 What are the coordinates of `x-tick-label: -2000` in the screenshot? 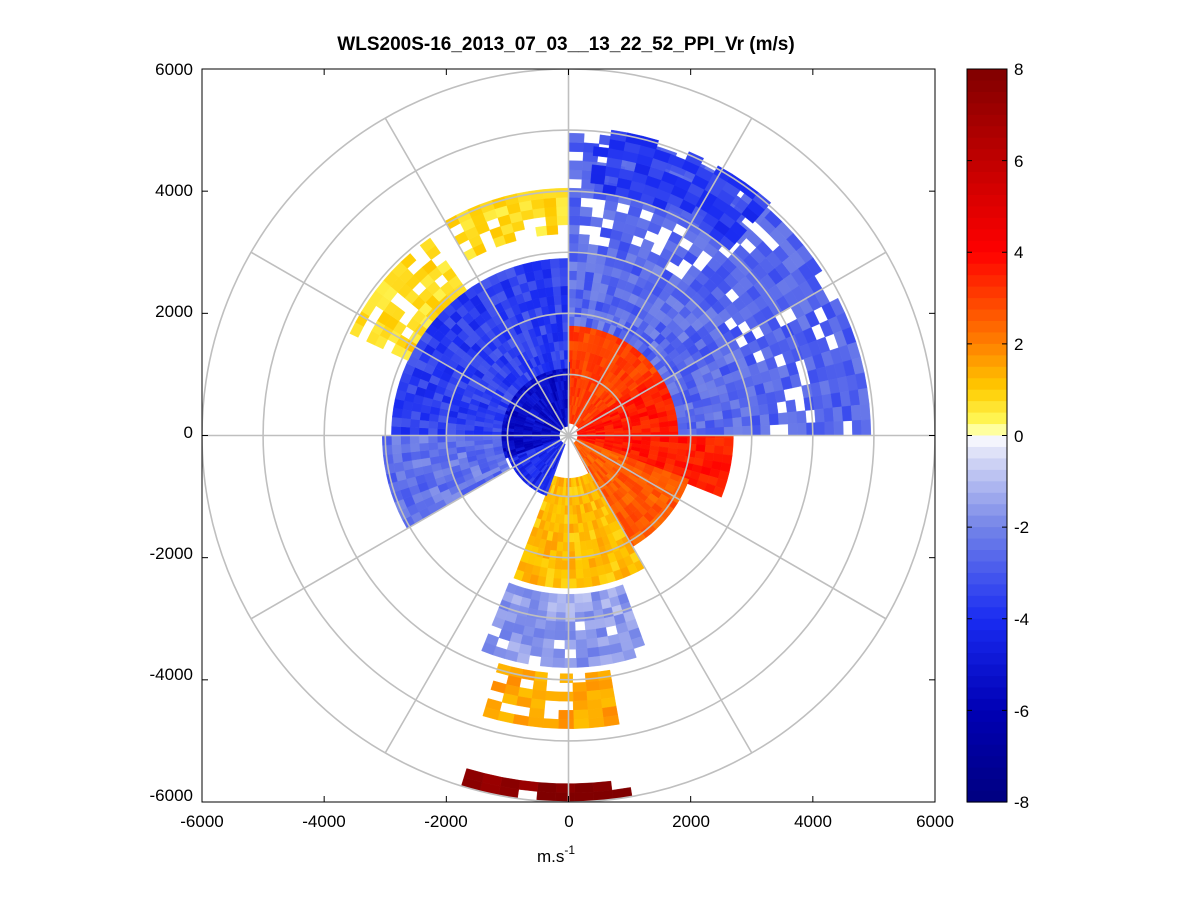 It's located at (445, 821).